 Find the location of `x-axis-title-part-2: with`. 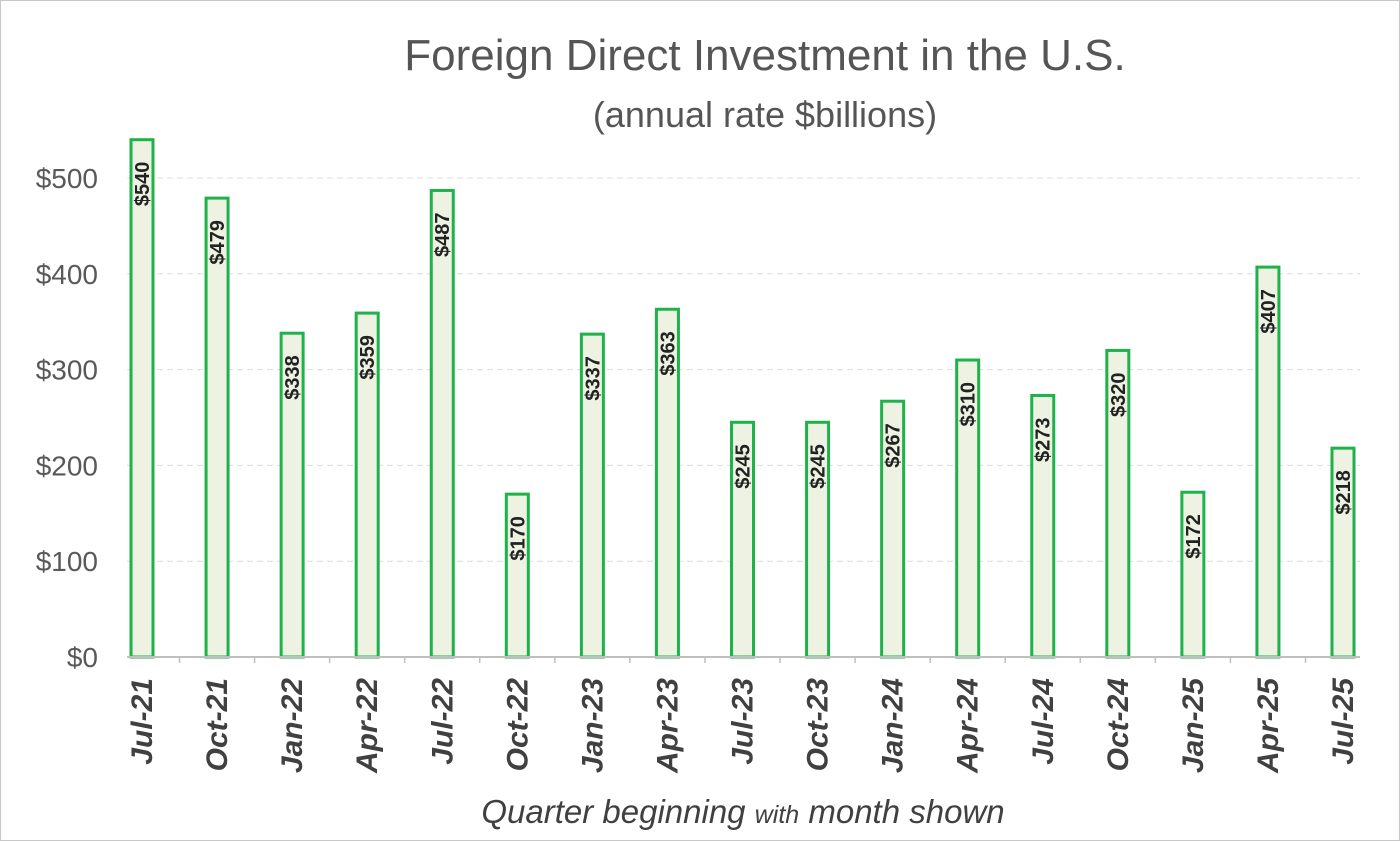

x-axis-title-part-2: with is located at coordinates (777, 815).